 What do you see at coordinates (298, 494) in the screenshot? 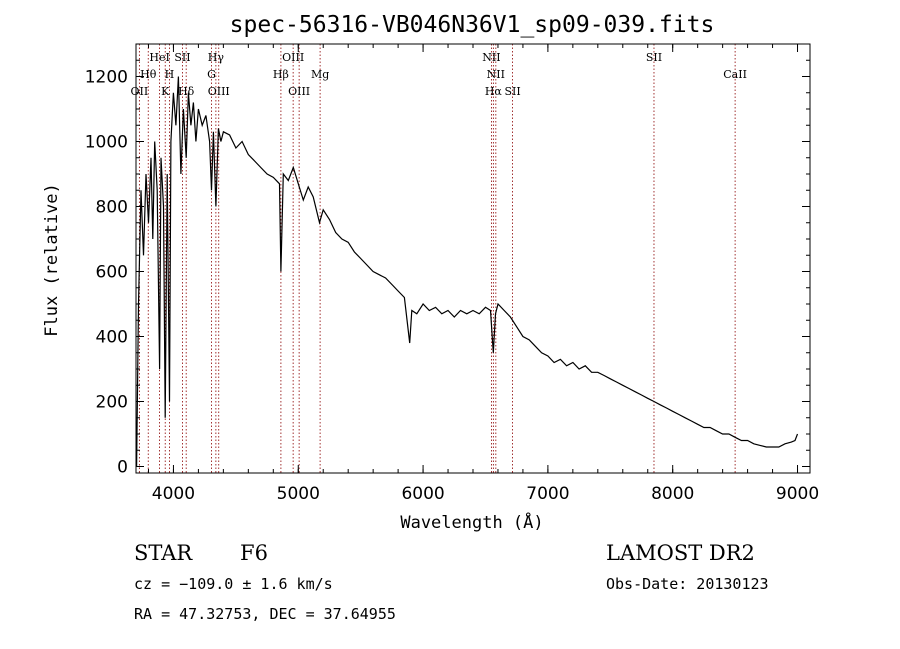
I see `x-tick-label: 5000` at bounding box center [298, 494].